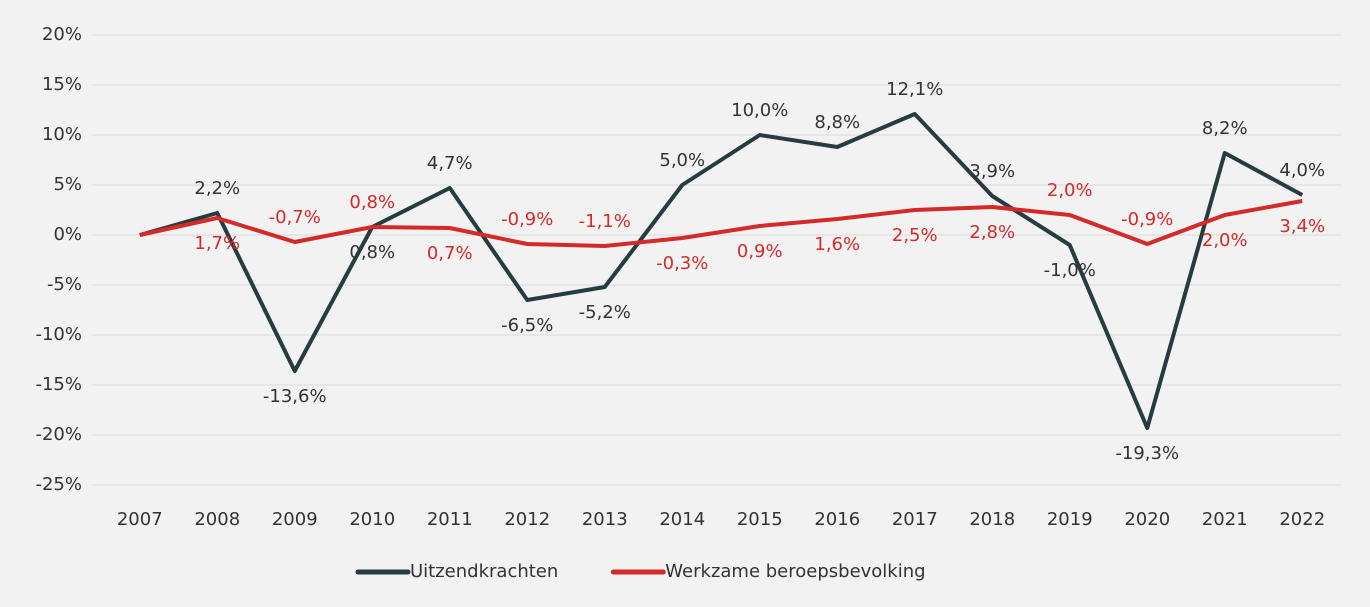 The image size is (1370, 607). What do you see at coordinates (759, 110) in the screenshot?
I see `data-label: 10,0%` at bounding box center [759, 110].